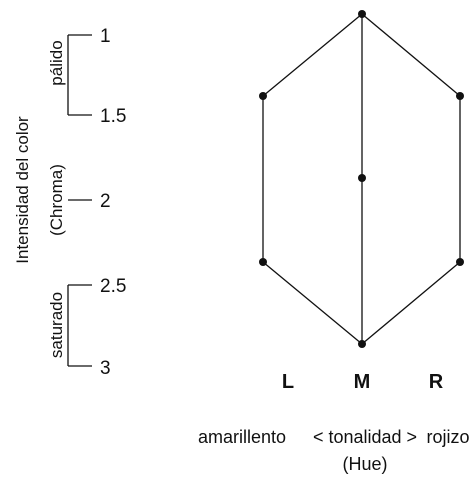  I want to click on node-m-middle, so click(362, 178).